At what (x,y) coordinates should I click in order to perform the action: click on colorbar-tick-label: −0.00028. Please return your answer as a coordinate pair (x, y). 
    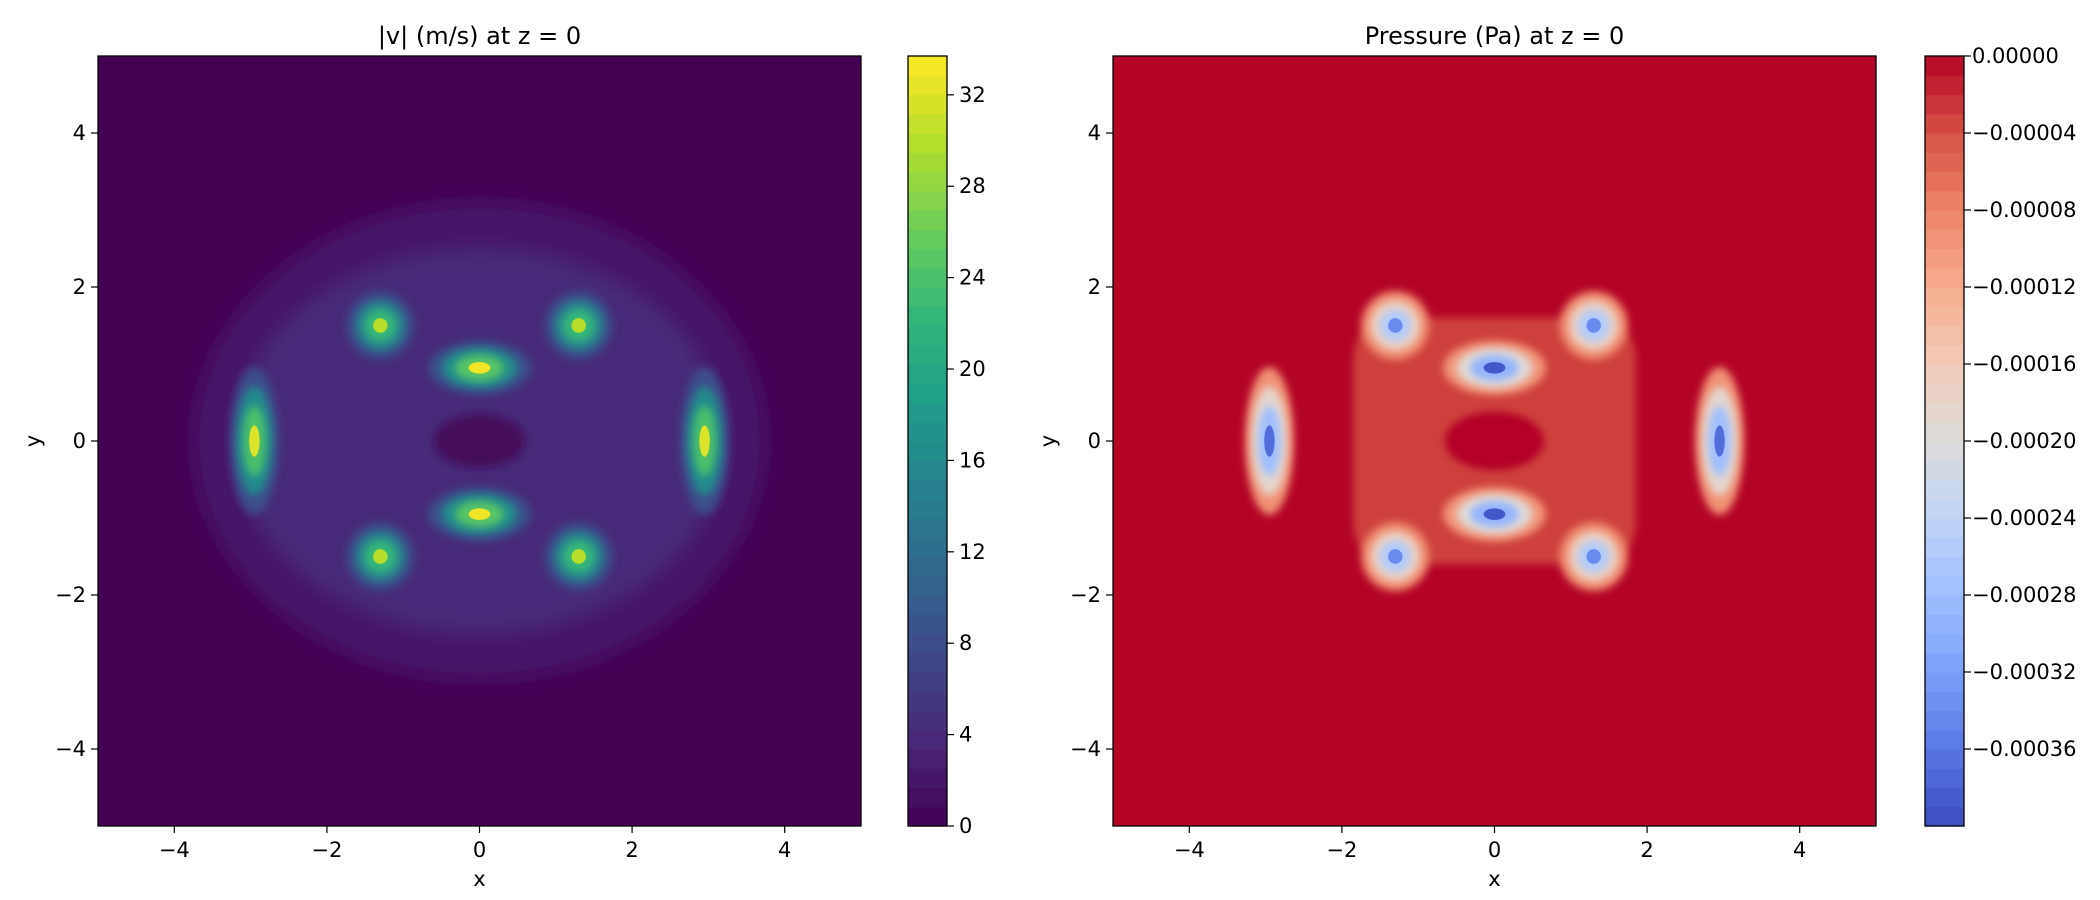
    Looking at the image, I should click on (2024, 595).